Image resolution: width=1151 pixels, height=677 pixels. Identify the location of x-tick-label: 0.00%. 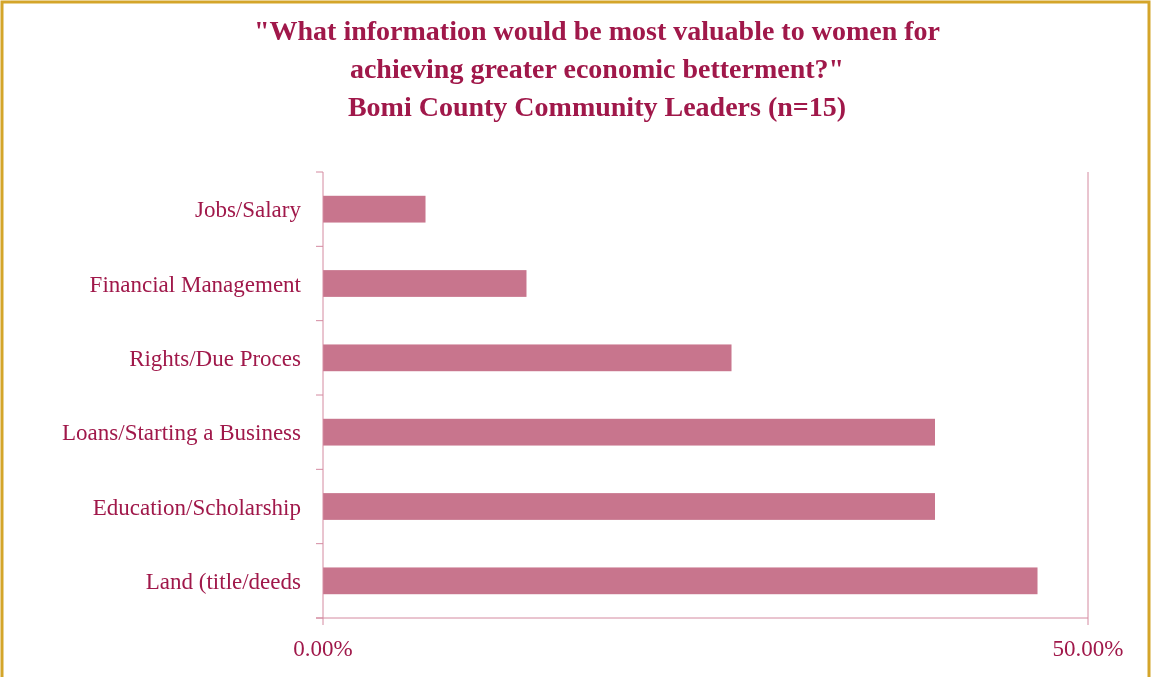
(323, 648).